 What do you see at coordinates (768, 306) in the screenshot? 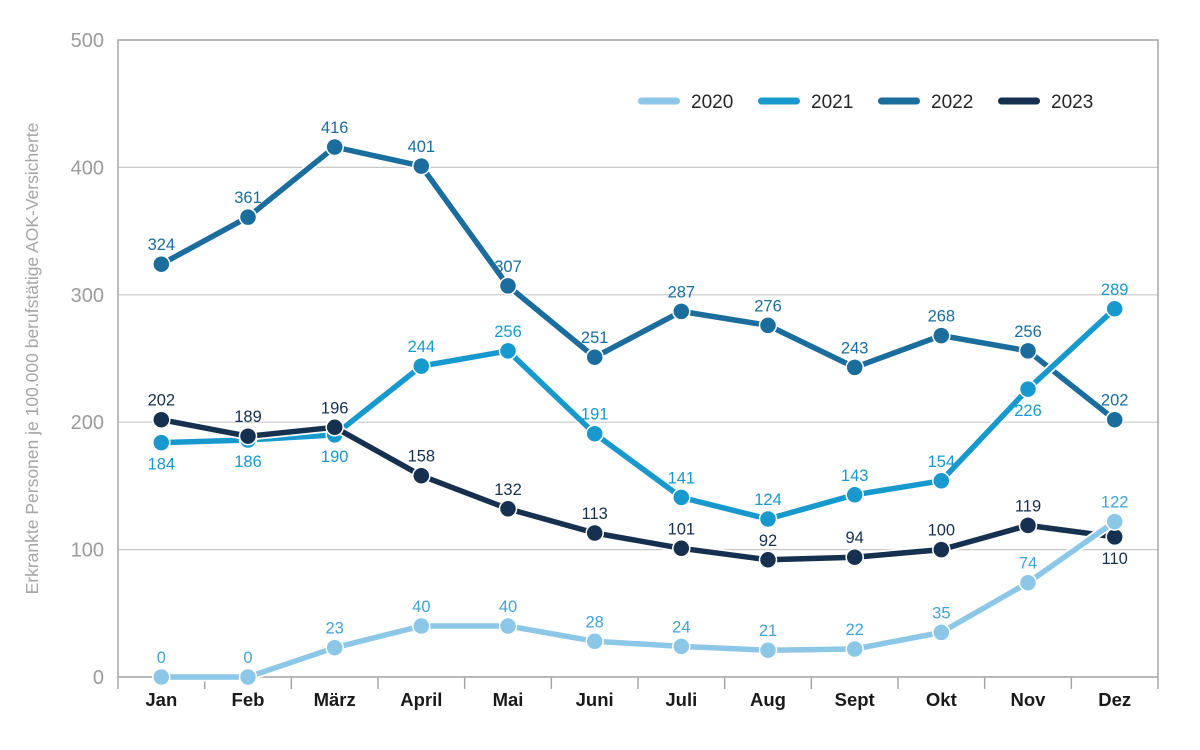
I see `data-point-label-2022: 276` at bounding box center [768, 306].